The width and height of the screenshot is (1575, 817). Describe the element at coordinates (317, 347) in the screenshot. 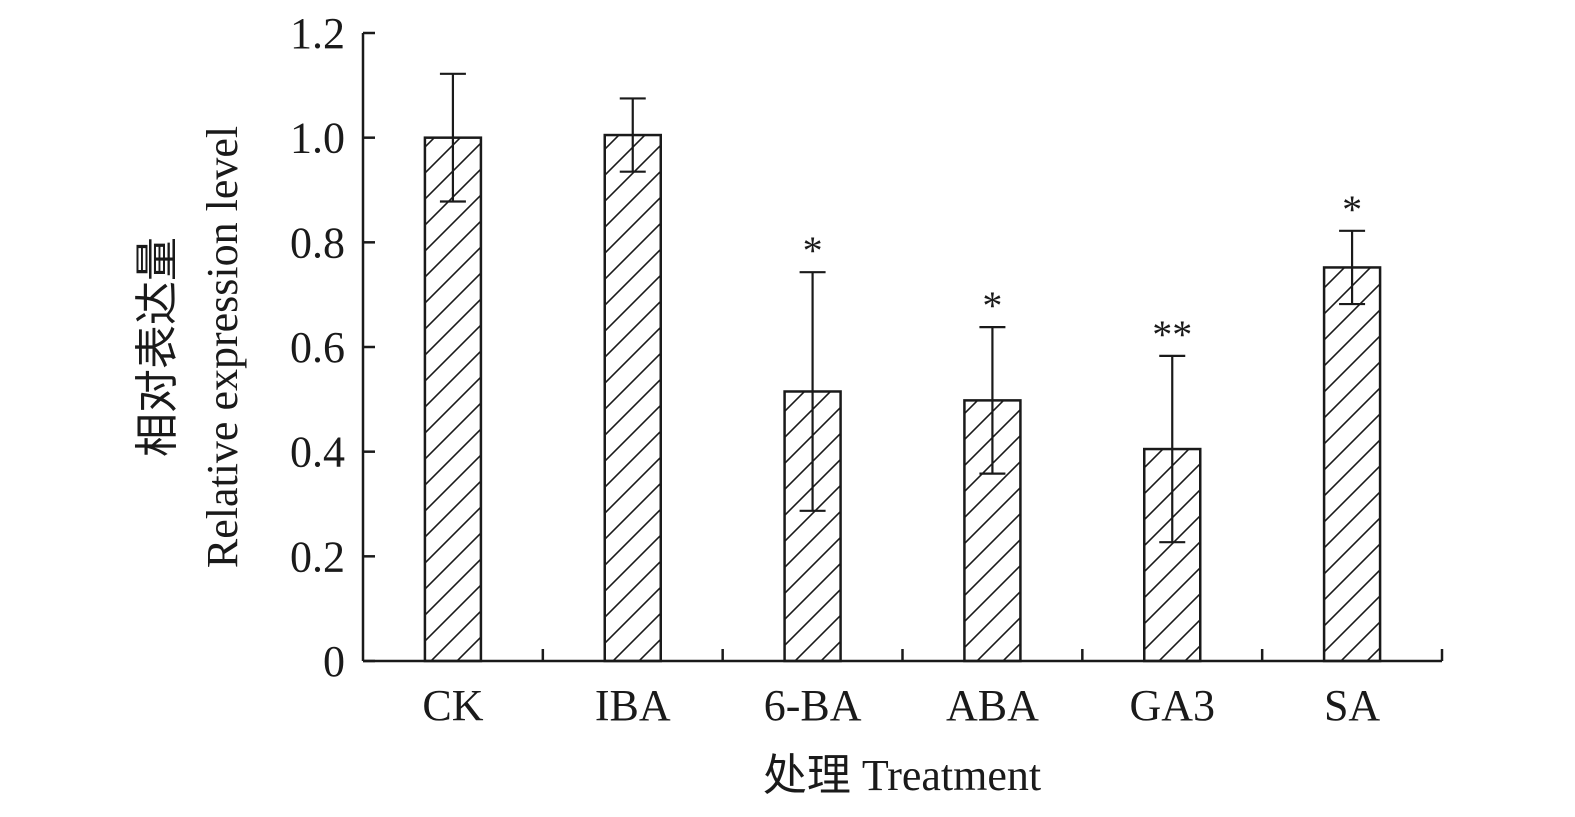

I see `y-tick-label-3: 0.6` at that location.